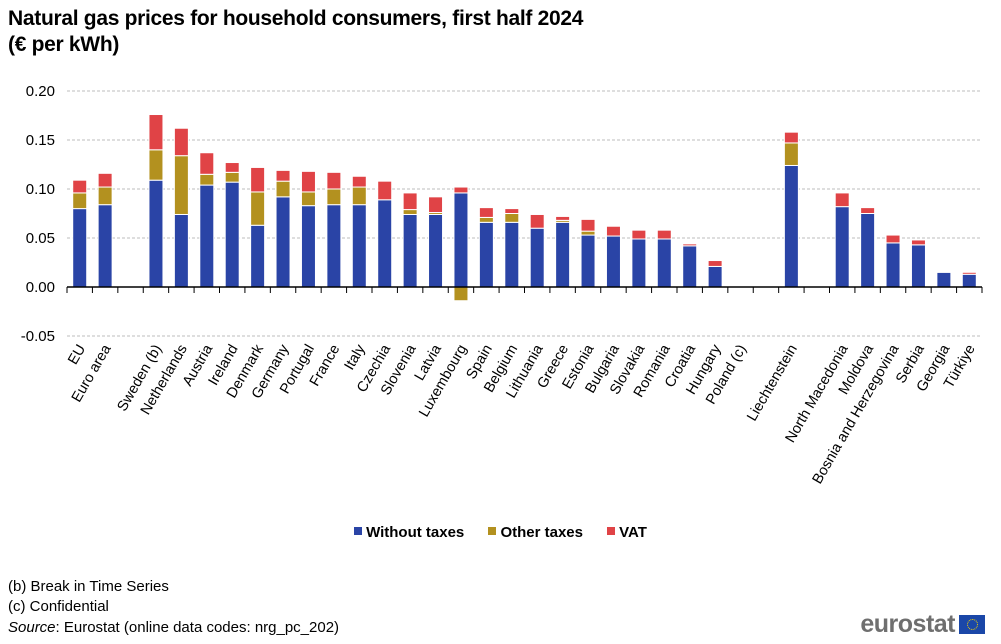 The height and width of the screenshot is (644, 1001). I want to click on y-tick-label: -0.05, so click(38, 336).